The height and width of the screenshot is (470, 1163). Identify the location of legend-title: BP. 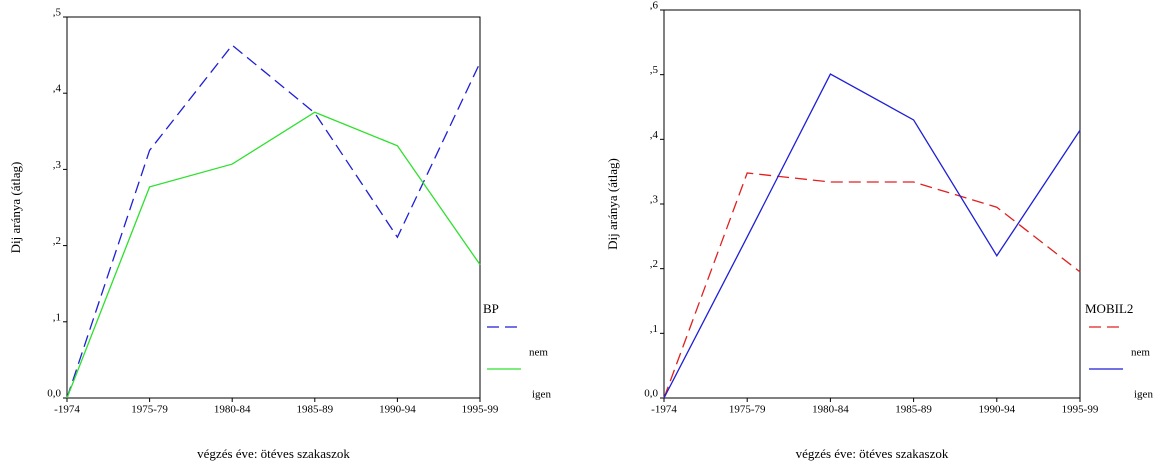
(491, 308).